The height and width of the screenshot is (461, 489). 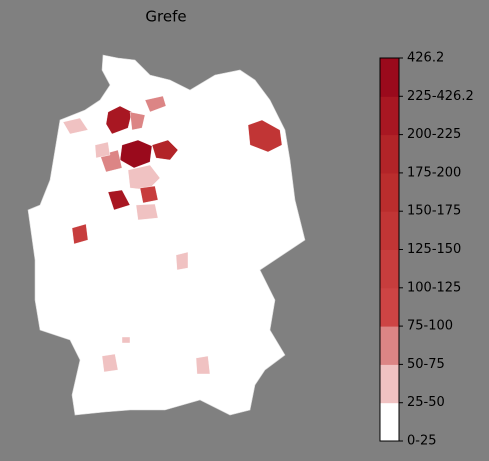 What do you see at coordinates (422, 441) in the screenshot?
I see `colorbar-label: 0-25` at bounding box center [422, 441].